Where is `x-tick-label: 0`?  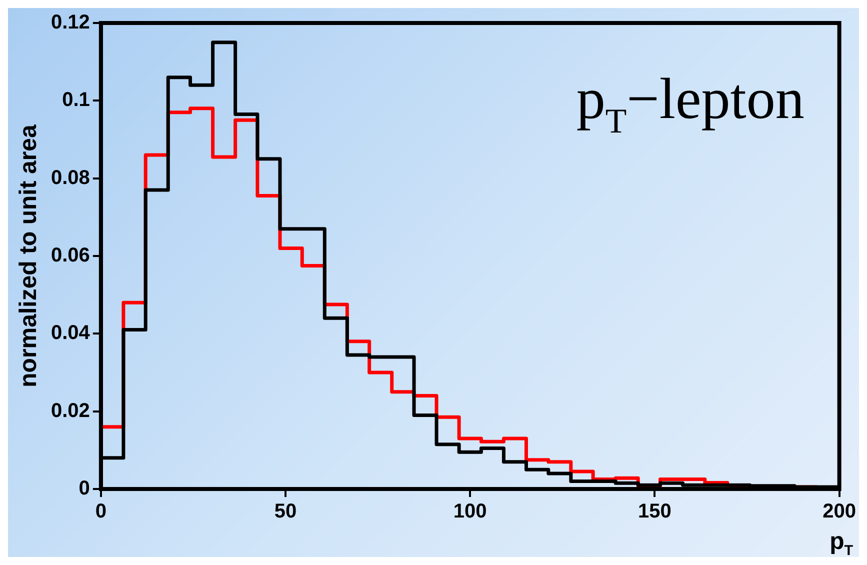
x-tick-label: 0 is located at coordinates (100, 511).